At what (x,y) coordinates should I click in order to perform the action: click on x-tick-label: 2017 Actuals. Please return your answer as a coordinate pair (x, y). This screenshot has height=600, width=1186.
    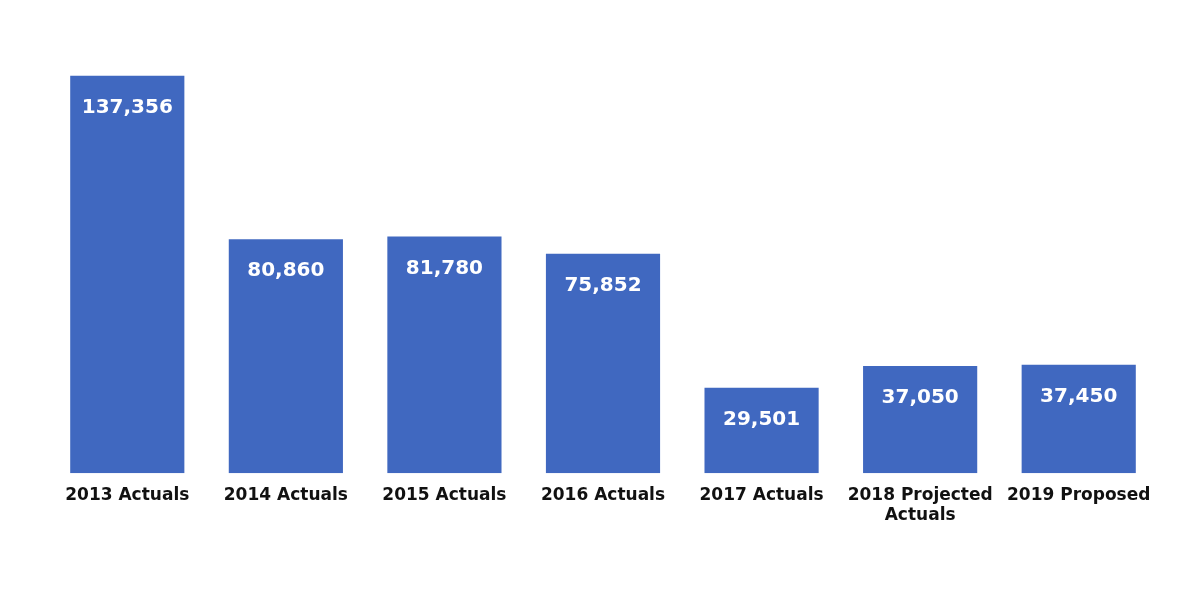
    Looking at the image, I should click on (761, 493).